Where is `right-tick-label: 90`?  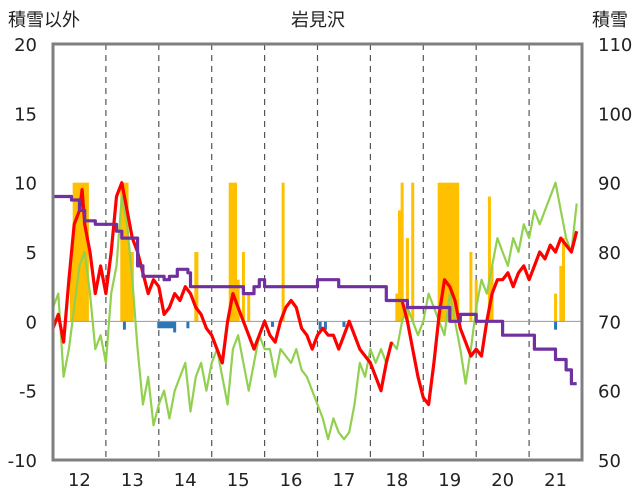 right-tick-label: 90 is located at coordinates (609, 184).